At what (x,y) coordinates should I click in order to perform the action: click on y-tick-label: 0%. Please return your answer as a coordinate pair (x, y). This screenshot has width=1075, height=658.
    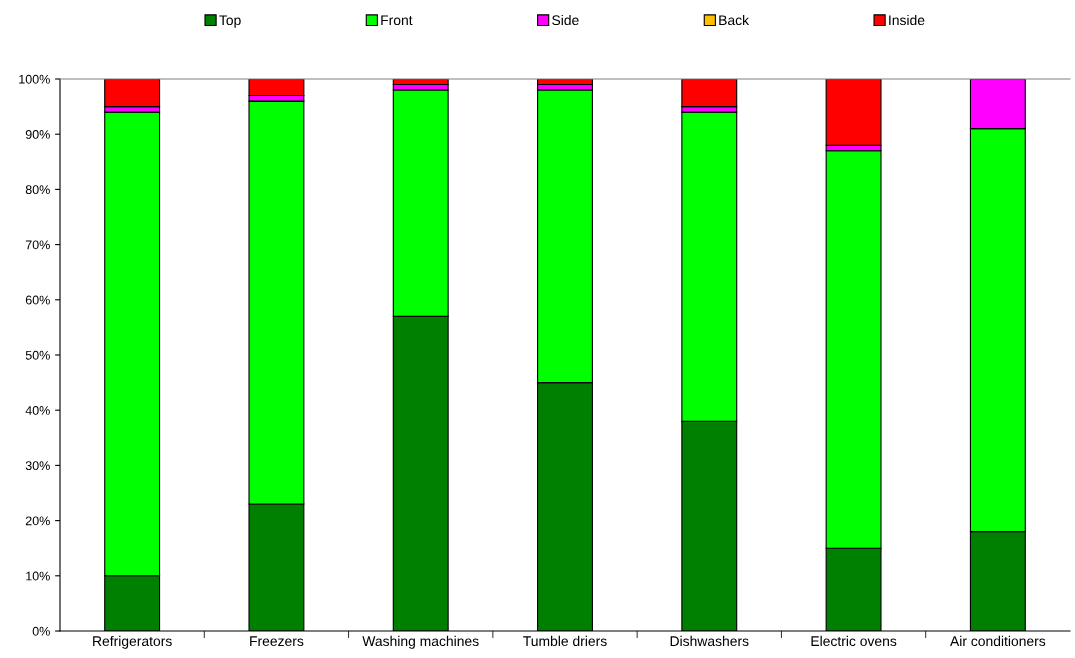
    Looking at the image, I should click on (41, 631).